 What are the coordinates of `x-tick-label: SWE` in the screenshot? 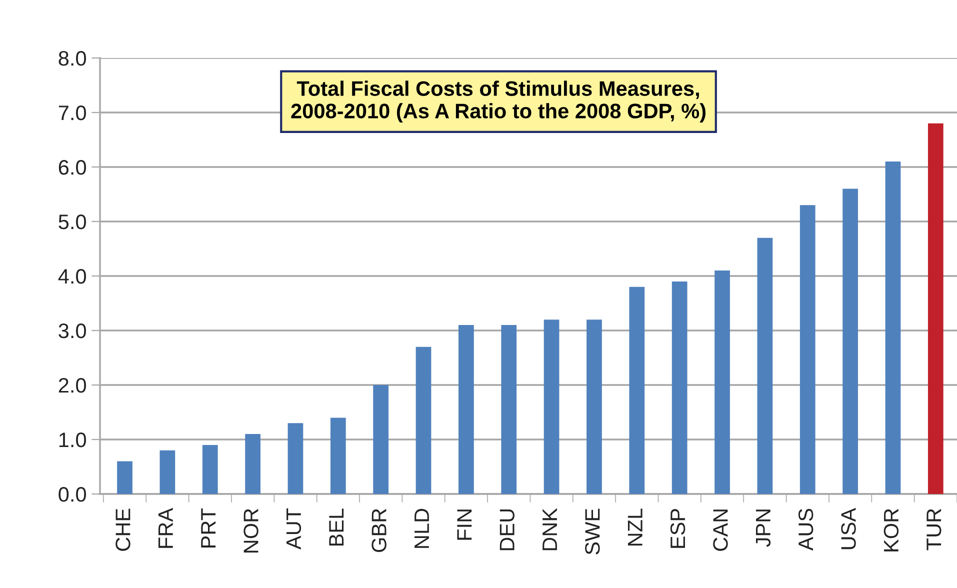 It's located at (592, 531).